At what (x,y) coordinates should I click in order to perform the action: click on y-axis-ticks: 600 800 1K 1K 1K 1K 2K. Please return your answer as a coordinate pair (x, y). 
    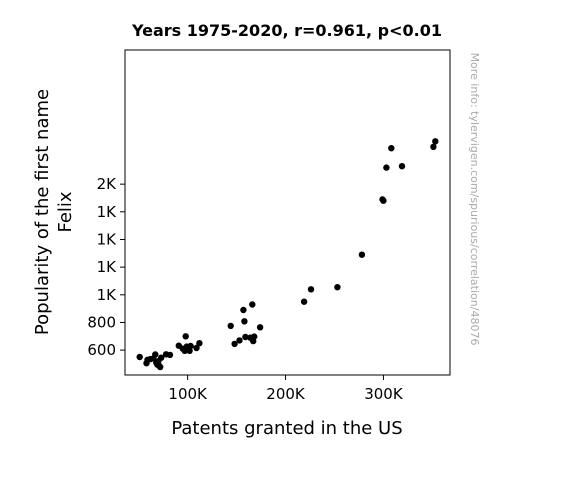
    Looking at the image, I should click on (106, 267).